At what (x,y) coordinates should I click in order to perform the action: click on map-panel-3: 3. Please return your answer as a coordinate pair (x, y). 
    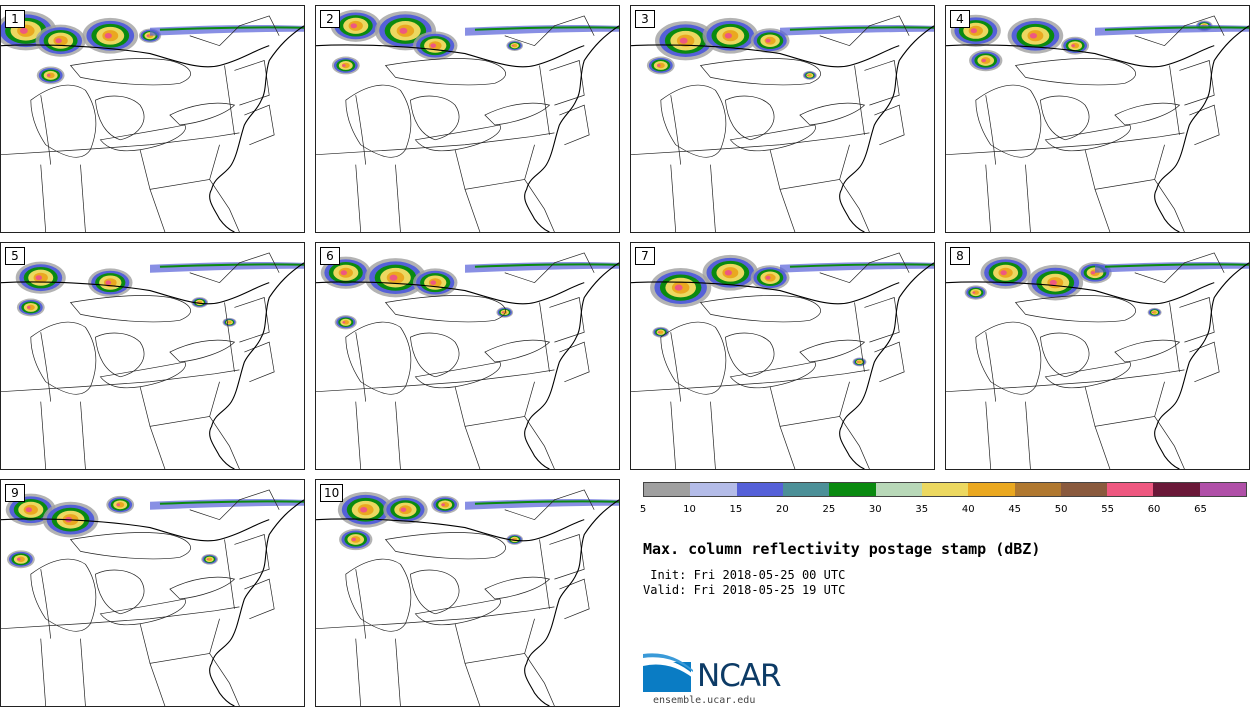
    Looking at the image, I should click on (782, 119).